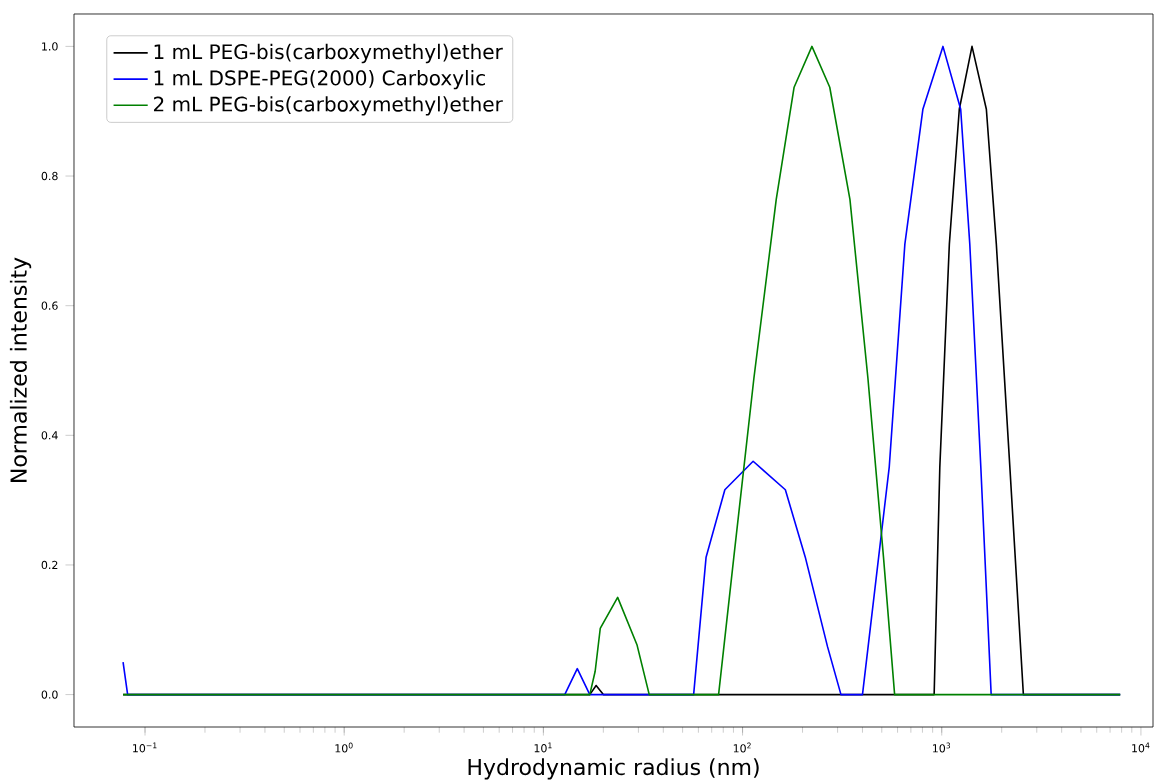 The height and width of the screenshot is (782, 1155). What do you see at coordinates (328, 53) in the screenshot?
I see `legend-label: 1 mL PEG-bis(carboxymethyl)ether` at bounding box center [328, 53].